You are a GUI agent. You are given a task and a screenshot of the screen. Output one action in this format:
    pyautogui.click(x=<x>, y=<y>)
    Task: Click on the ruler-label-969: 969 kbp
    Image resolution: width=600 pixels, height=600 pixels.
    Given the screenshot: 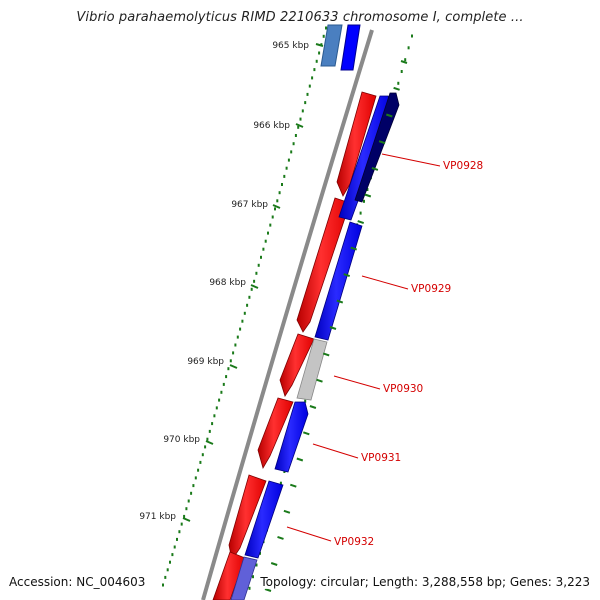 What is the action you would take?
    pyautogui.click(x=205, y=362)
    